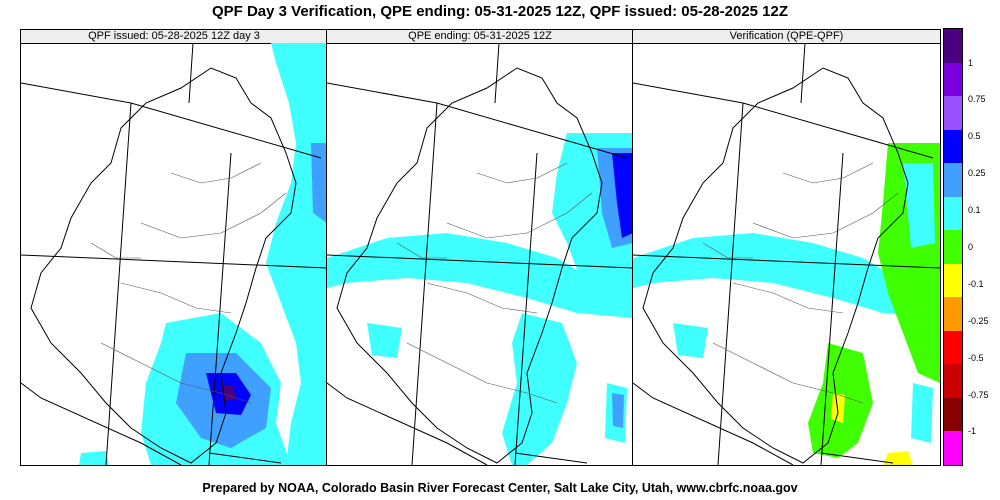 The height and width of the screenshot is (500, 1000). I want to click on qpf-precip-sw-spot, so click(94, 458).